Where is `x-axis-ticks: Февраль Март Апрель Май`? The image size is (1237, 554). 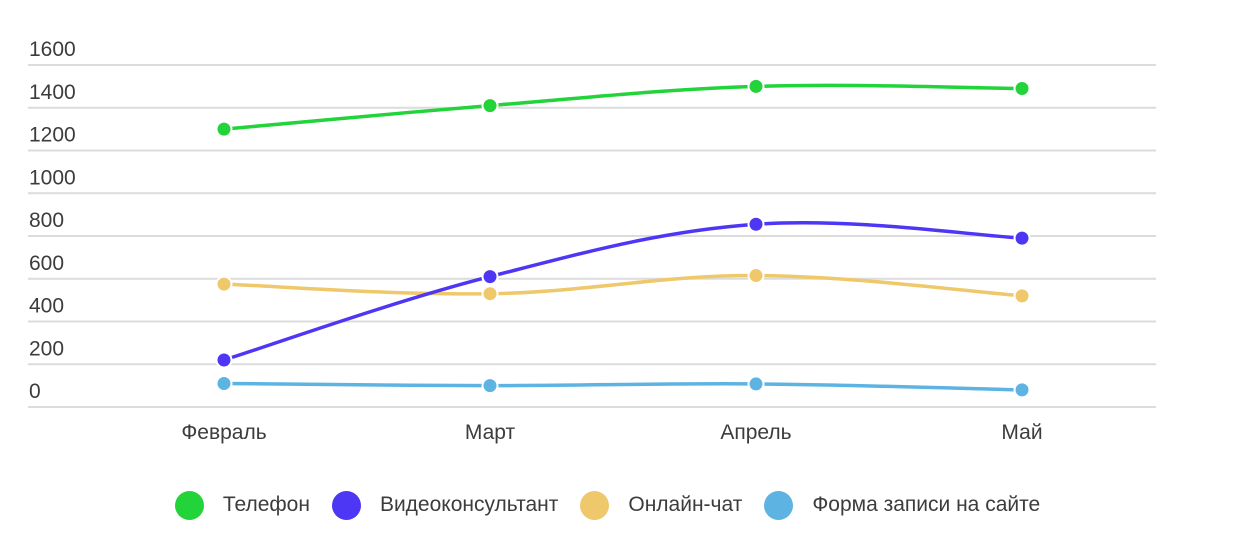 x-axis-ticks: Февраль Март Апрель Май is located at coordinates (611, 432).